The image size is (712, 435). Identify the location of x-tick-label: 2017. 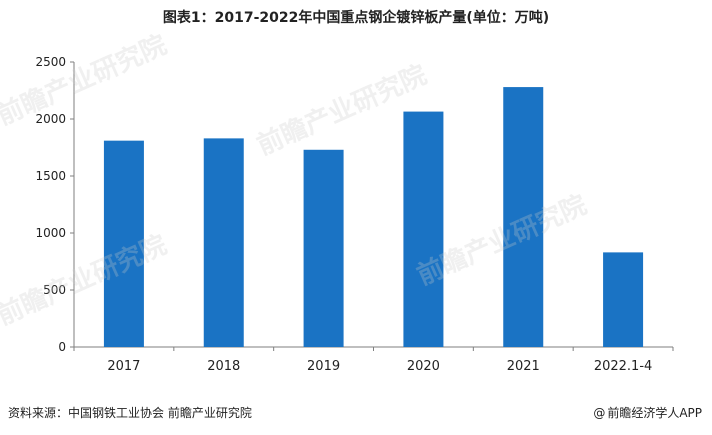
(123, 366).